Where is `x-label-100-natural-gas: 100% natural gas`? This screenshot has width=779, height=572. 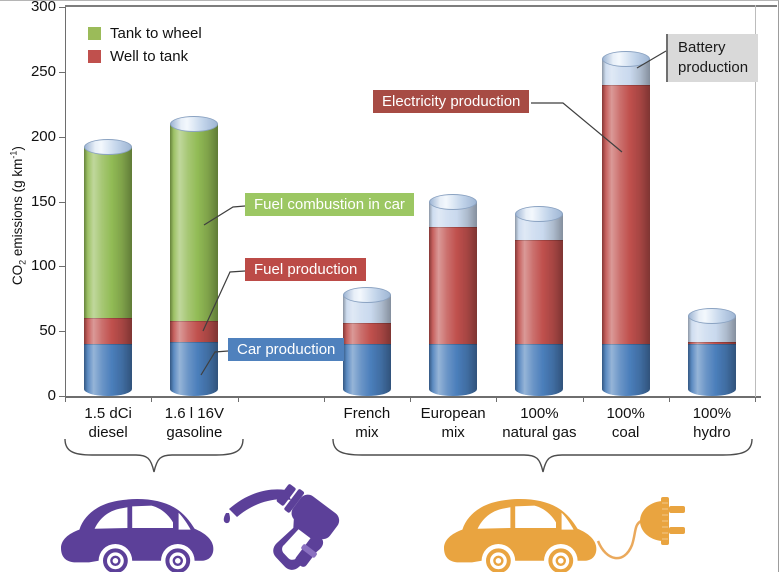
x-label-100-natural-gas: 100% natural gas is located at coordinates (539, 423).